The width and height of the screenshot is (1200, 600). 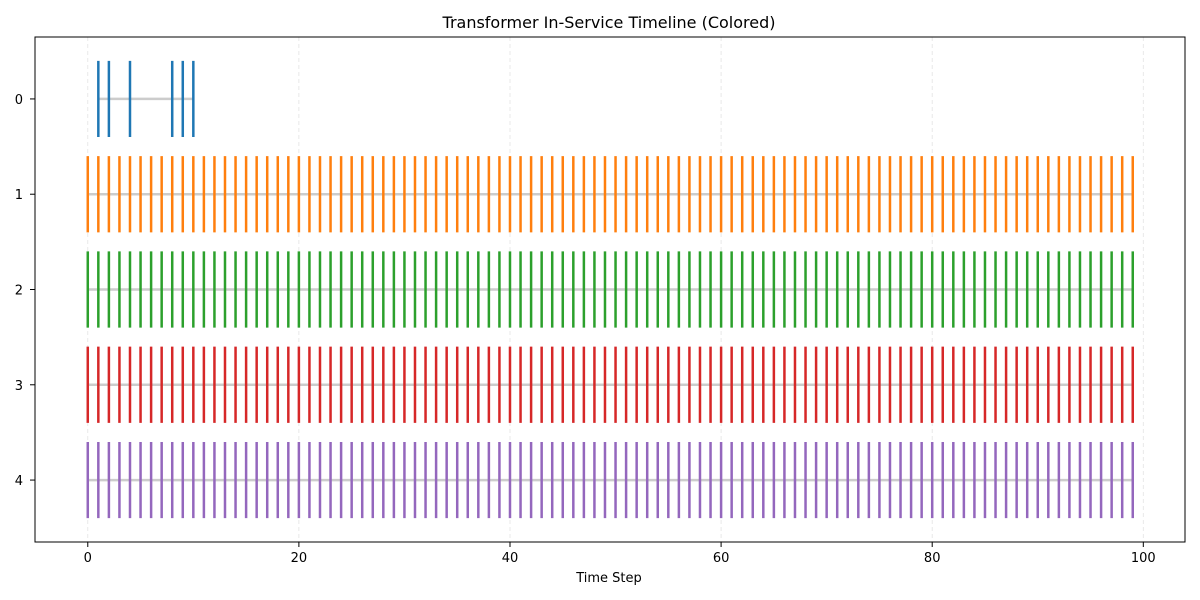 I want to click on x-tick-label: 80, so click(x=932, y=558).